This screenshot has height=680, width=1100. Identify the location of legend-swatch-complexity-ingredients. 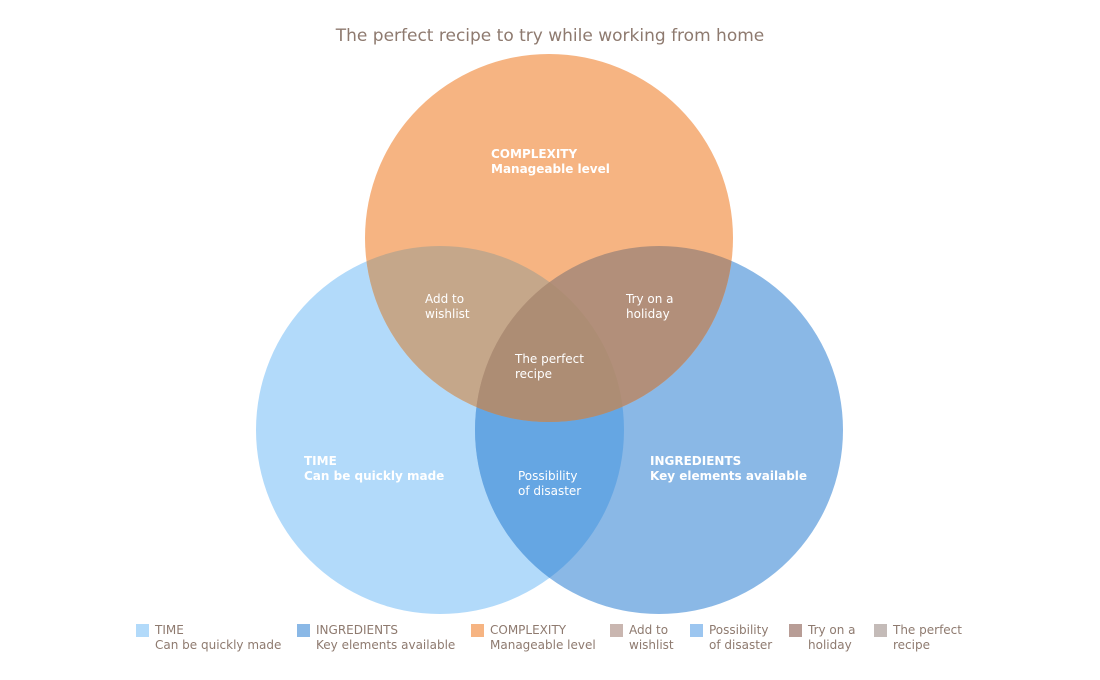
(795, 630).